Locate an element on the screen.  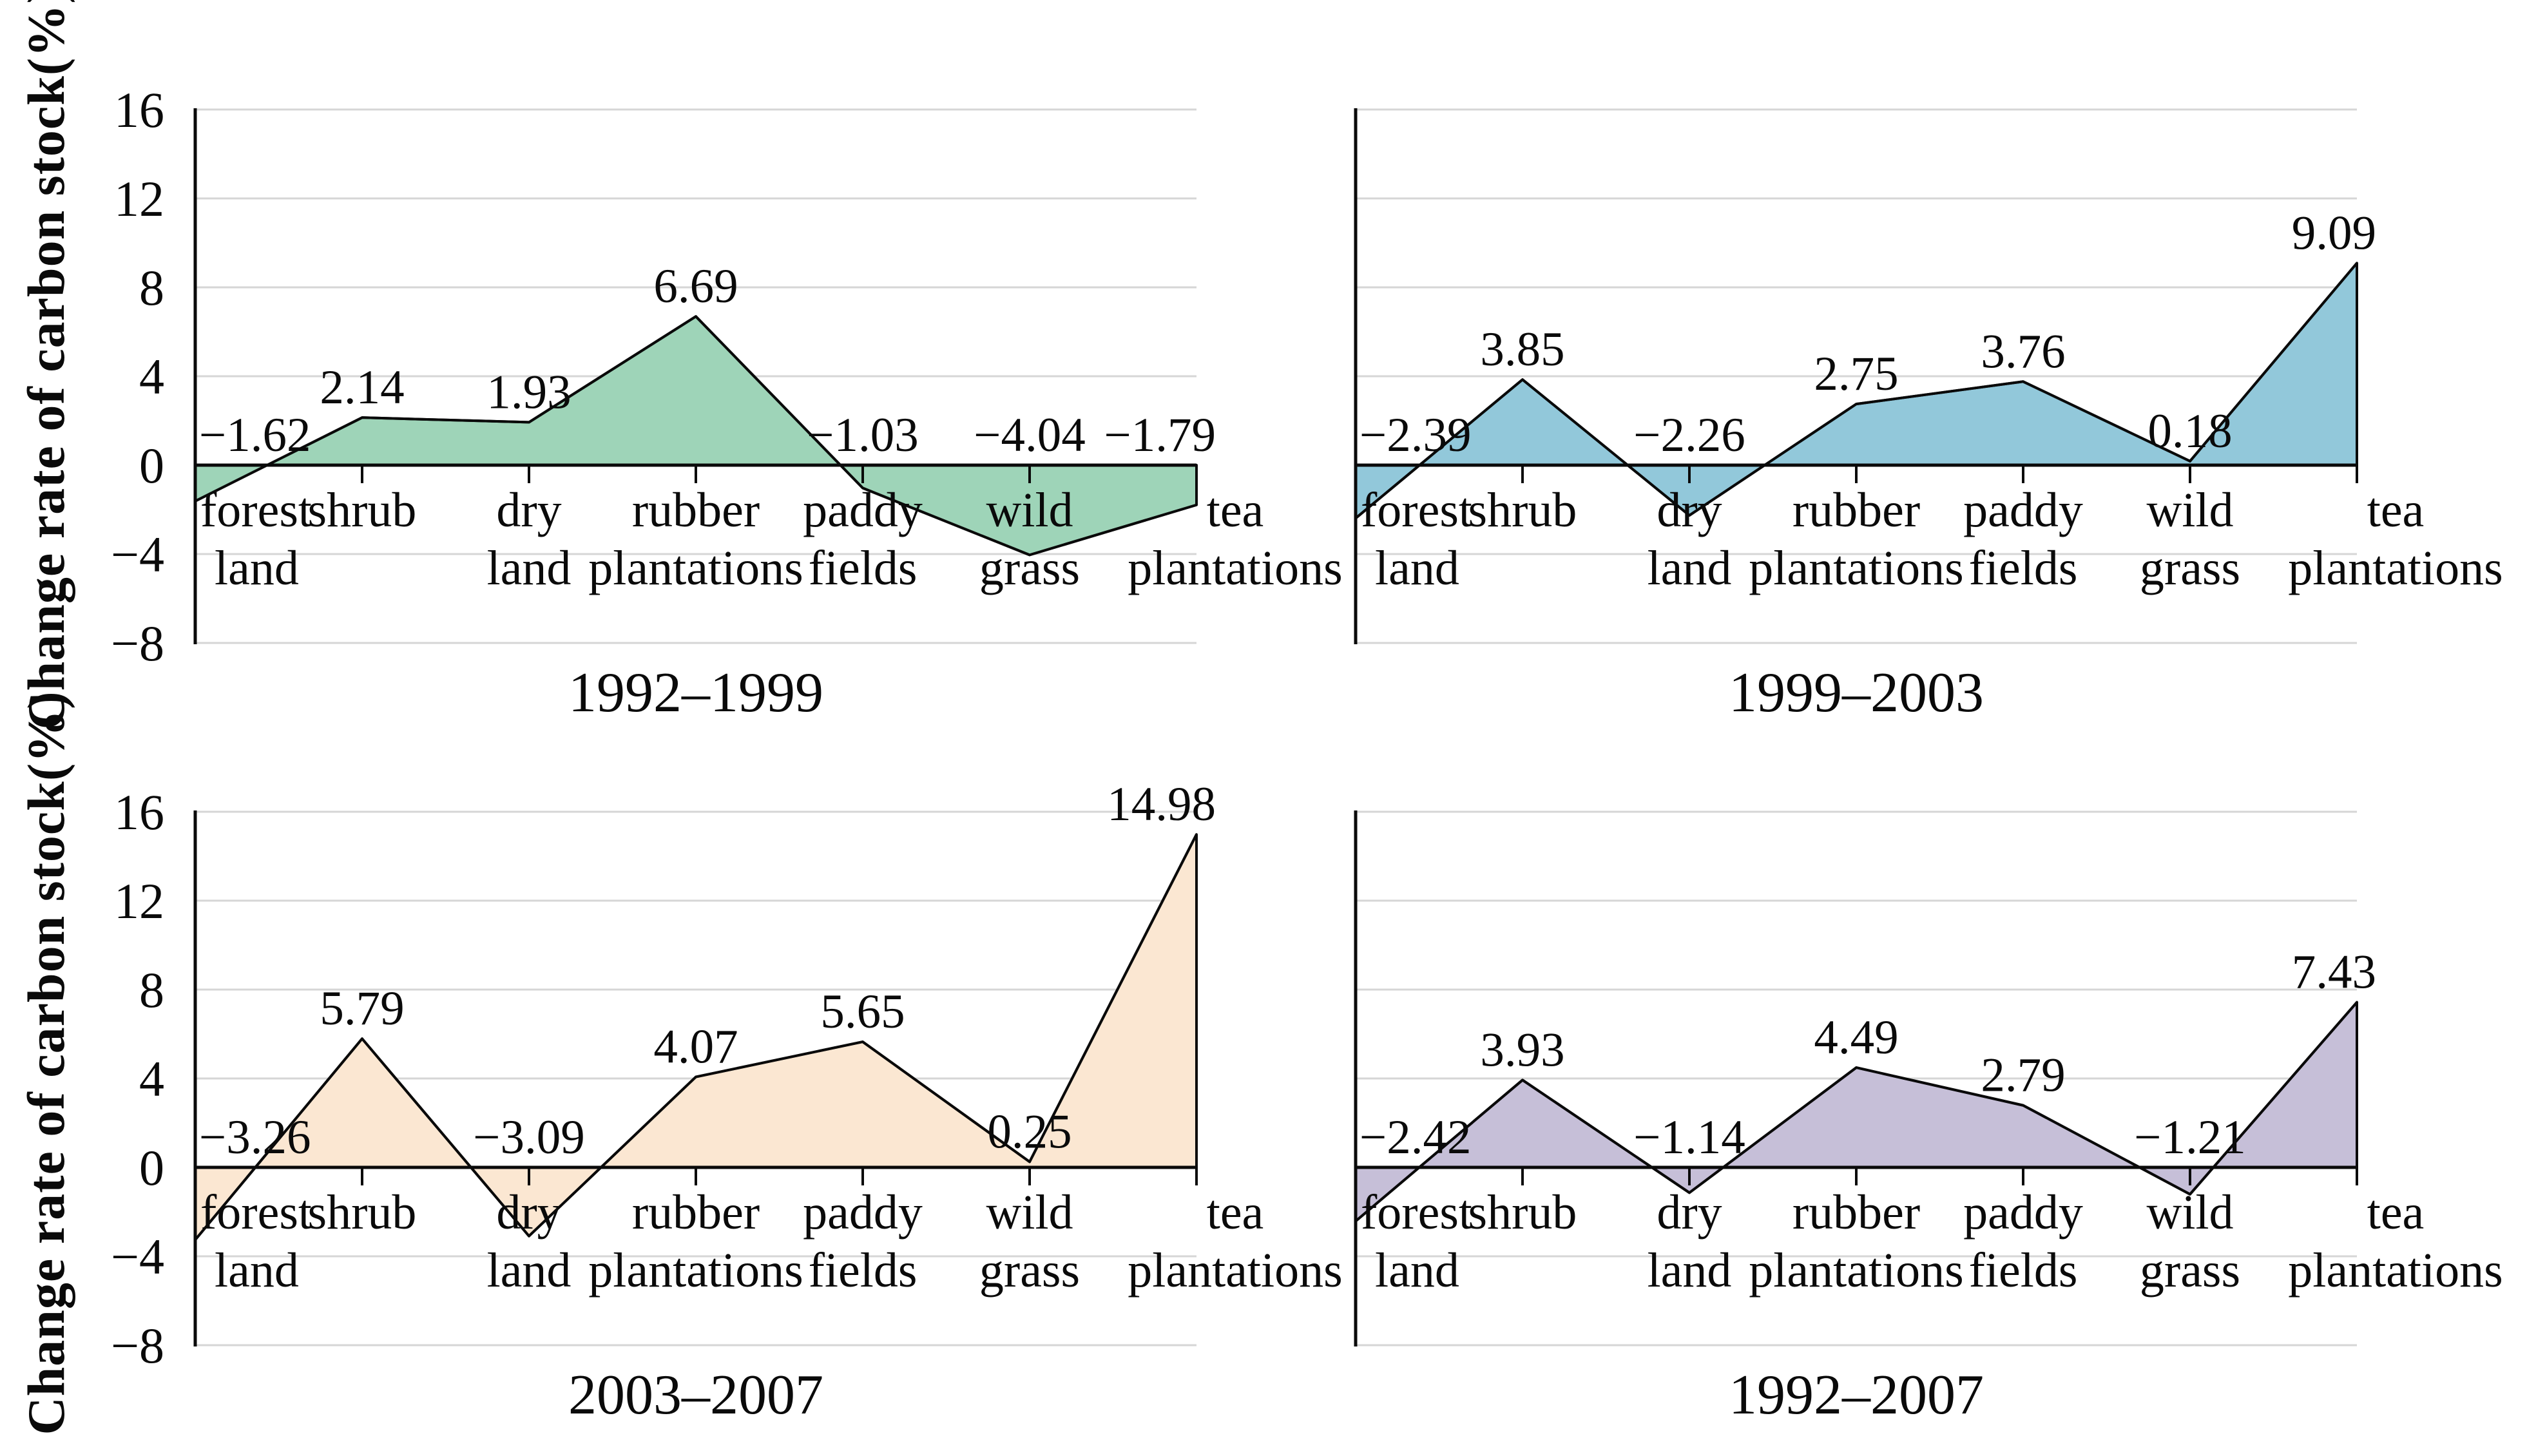
value-label: 0.18 is located at coordinates (2189, 432).